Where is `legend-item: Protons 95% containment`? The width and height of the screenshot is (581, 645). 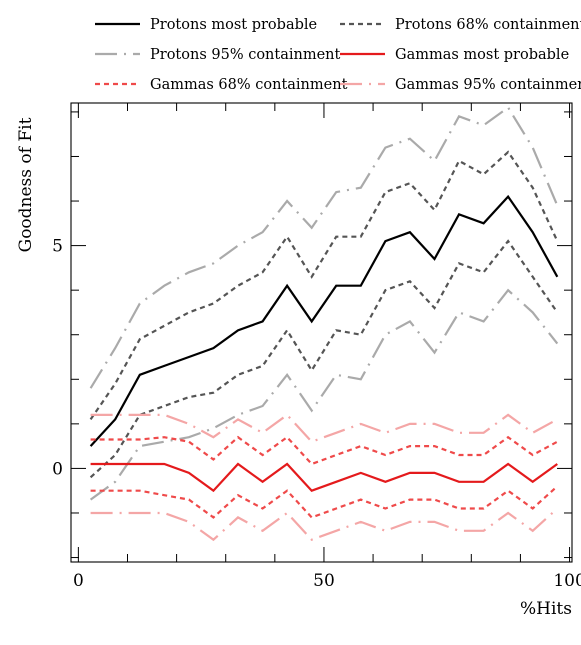
legend-item: Protons 95% containment is located at coordinates (218, 55).